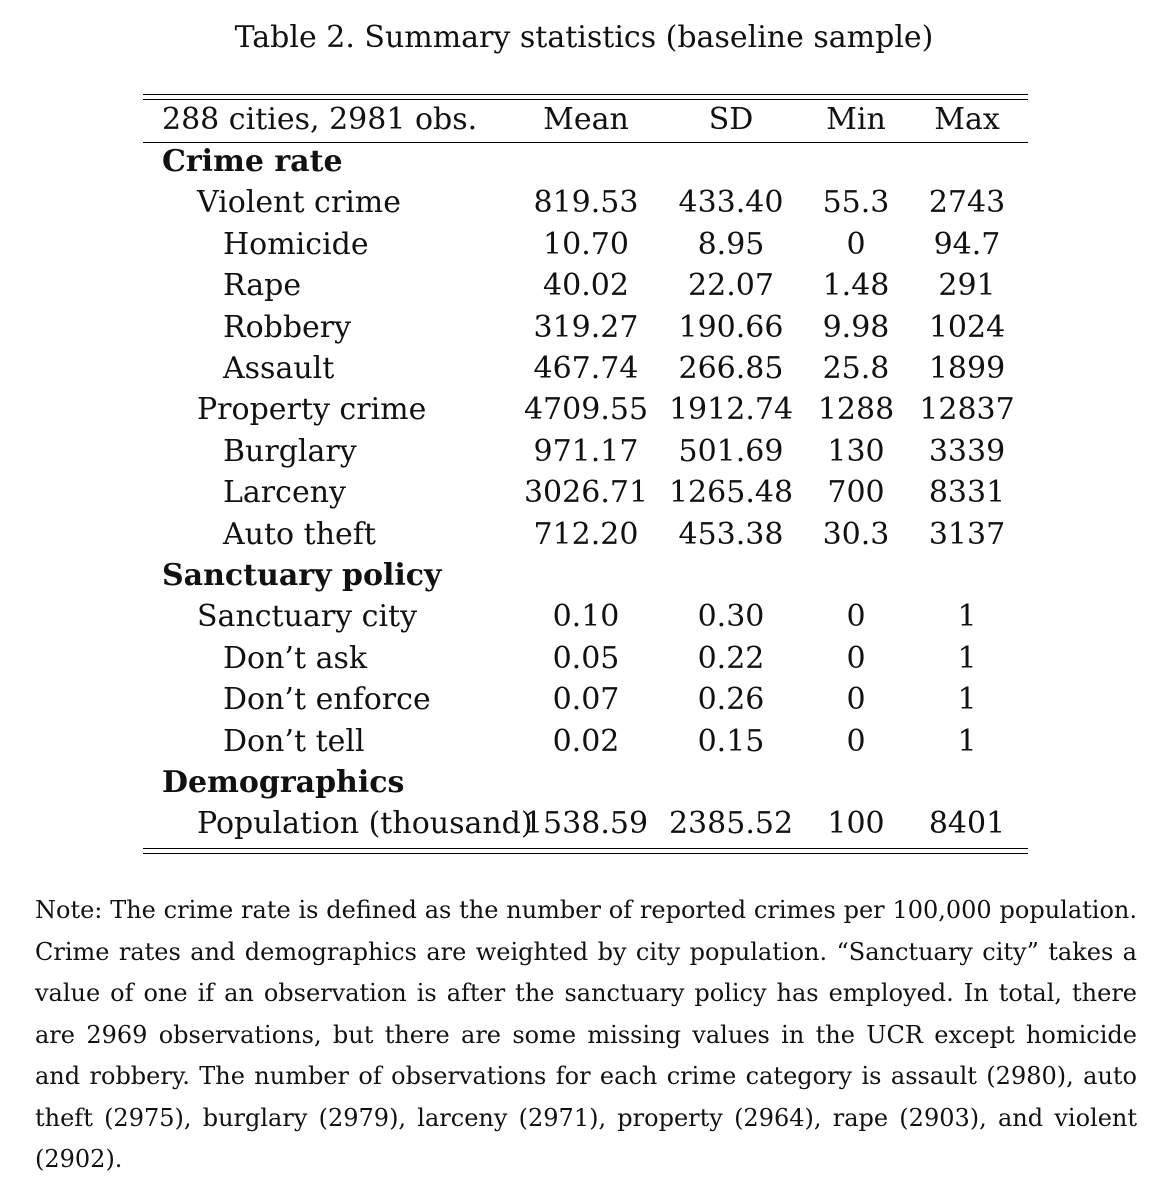 This screenshot has width=1168, height=1181. What do you see at coordinates (731, 327) in the screenshot?
I see `sd-cell: 190.66` at bounding box center [731, 327].